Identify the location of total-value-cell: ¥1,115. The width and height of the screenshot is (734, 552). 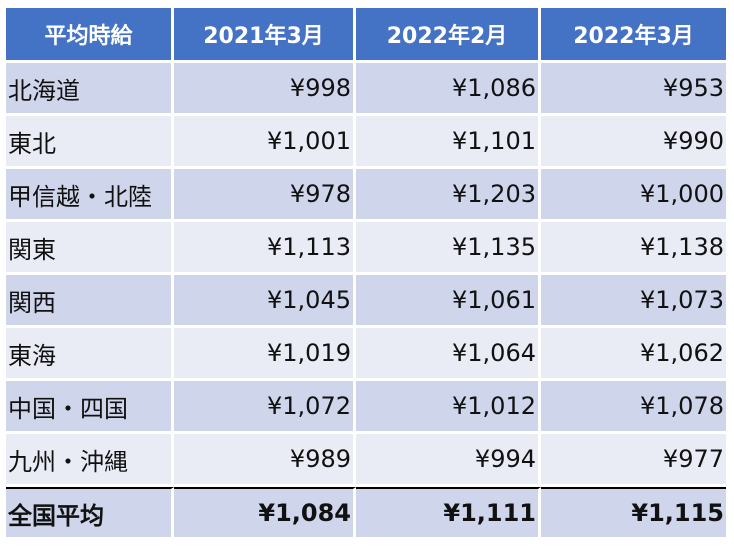
(633, 512).